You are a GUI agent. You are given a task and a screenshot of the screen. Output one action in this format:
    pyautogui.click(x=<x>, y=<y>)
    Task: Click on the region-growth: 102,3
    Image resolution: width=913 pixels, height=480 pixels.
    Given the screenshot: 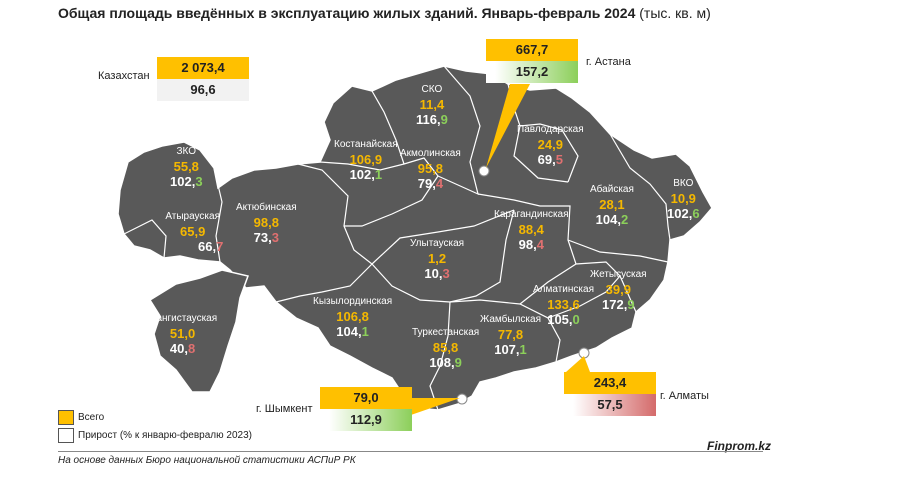 What is the action you would take?
    pyautogui.click(x=186, y=181)
    